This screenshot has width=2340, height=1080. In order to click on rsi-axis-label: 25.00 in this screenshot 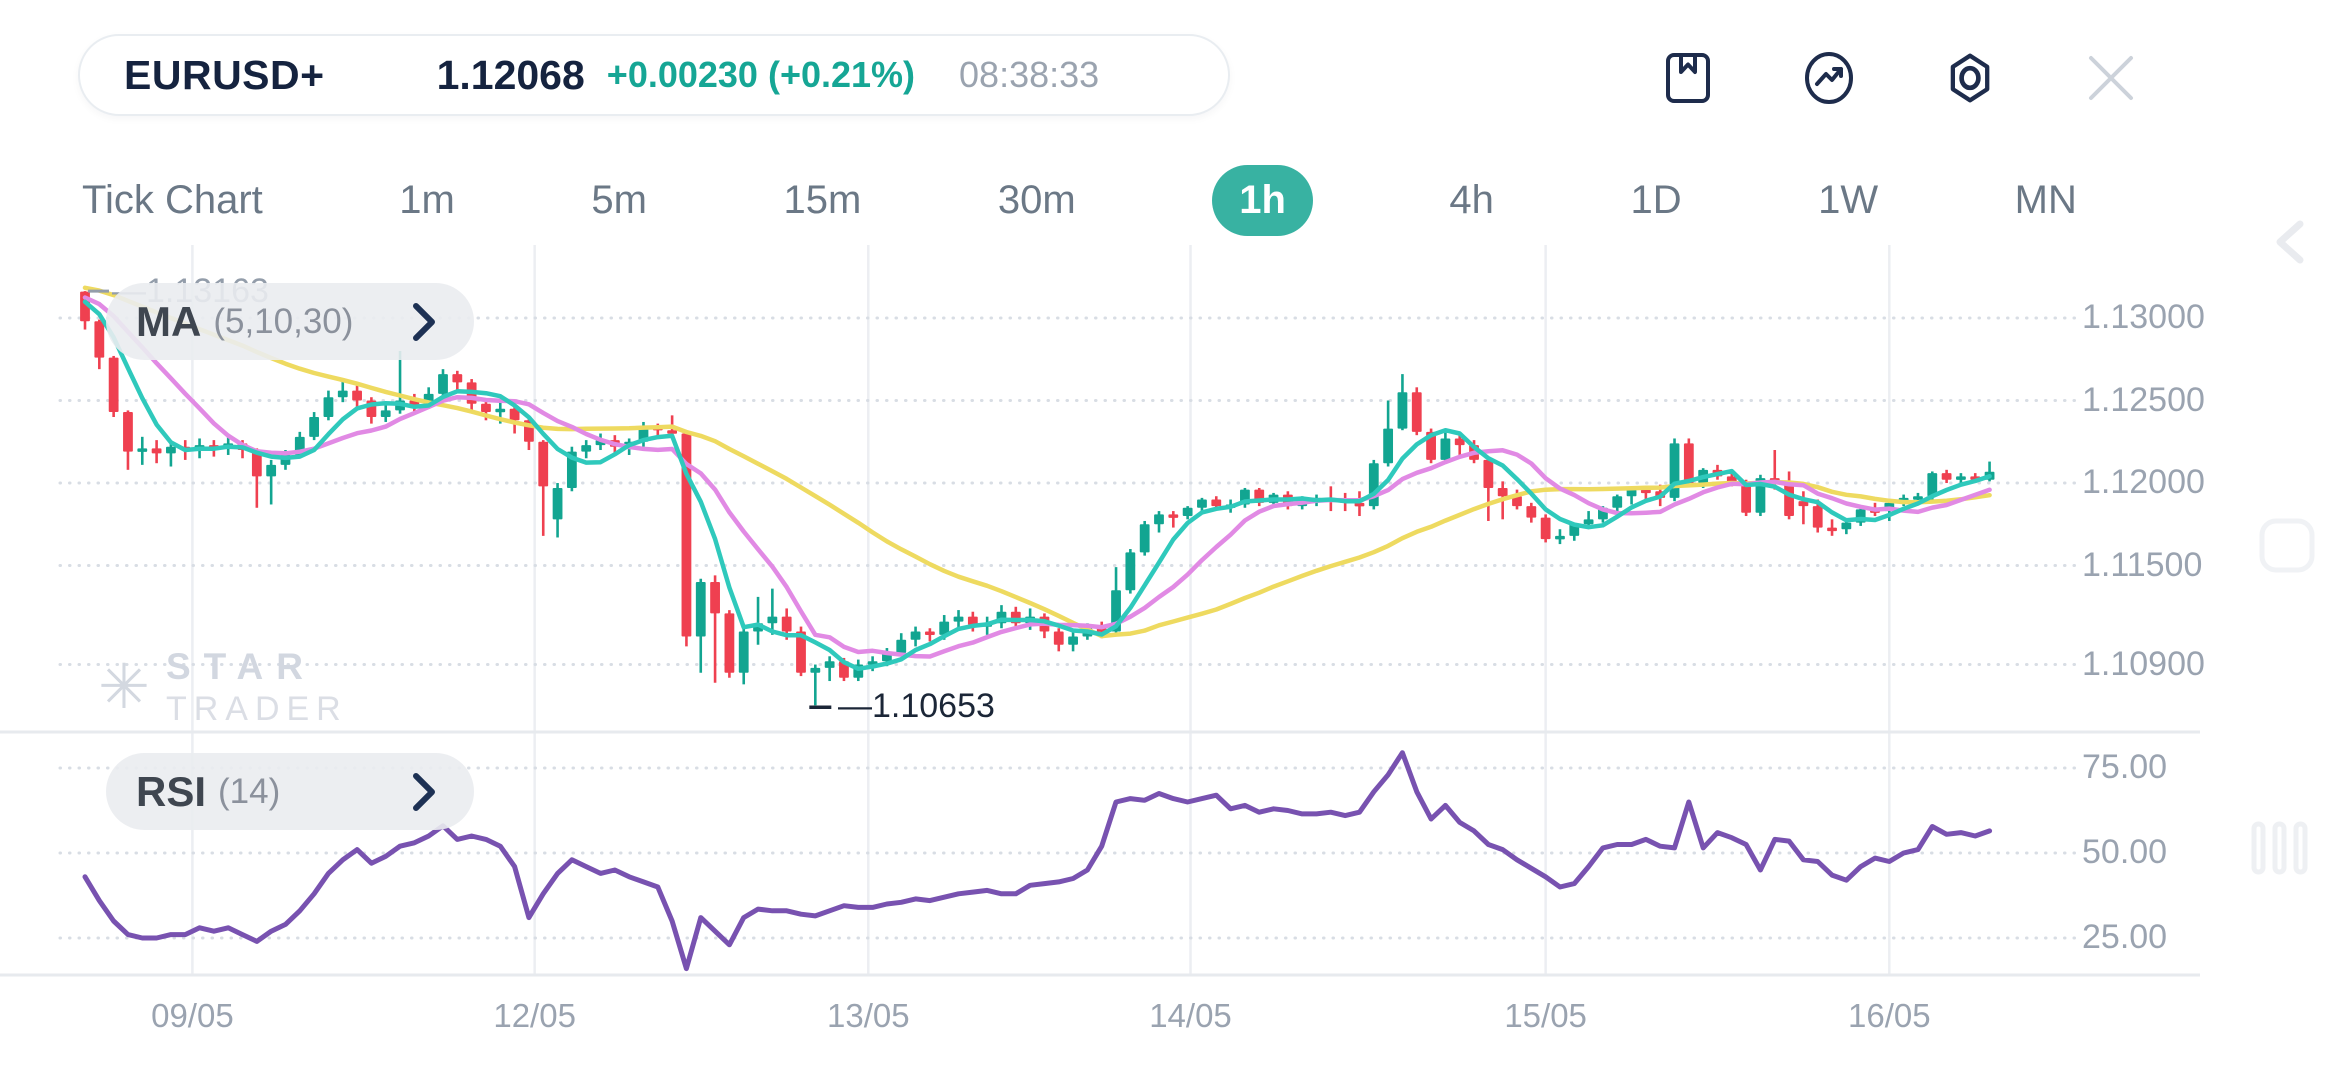, I will do `click(2125, 937)`.